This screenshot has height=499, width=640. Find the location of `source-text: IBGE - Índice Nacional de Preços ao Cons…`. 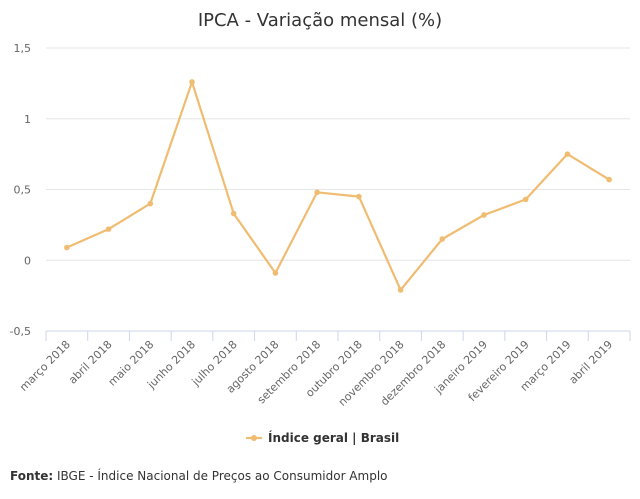

source-text: IBGE - Índice Nacional de Preços ao Cons… is located at coordinates (220, 476).